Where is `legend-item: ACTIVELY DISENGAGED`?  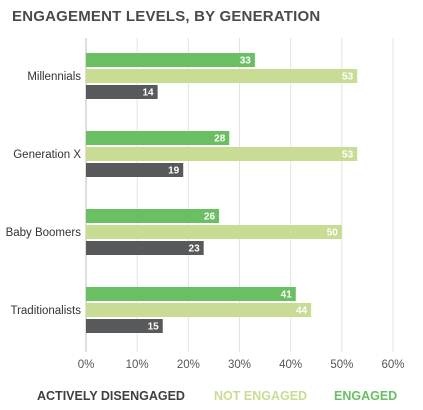
legend-item: ACTIVELY DISENGAGED is located at coordinates (111, 396).